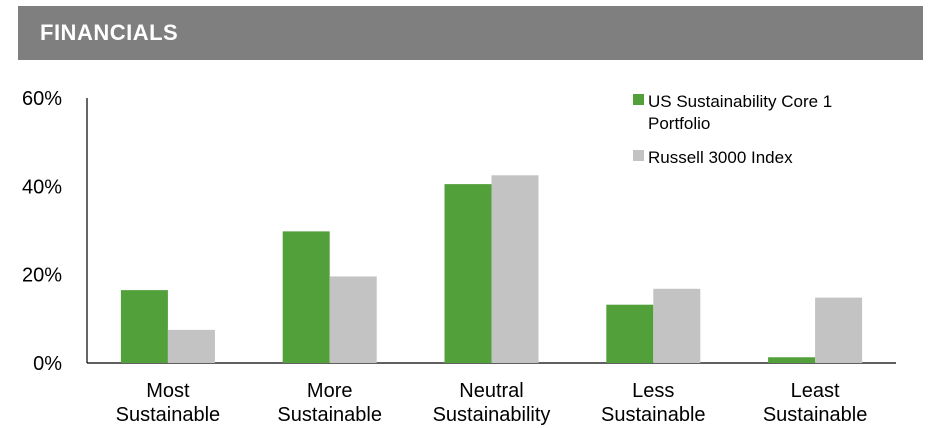  Describe the element at coordinates (815, 391) in the screenshot. I see `category-label: Least` at that location.